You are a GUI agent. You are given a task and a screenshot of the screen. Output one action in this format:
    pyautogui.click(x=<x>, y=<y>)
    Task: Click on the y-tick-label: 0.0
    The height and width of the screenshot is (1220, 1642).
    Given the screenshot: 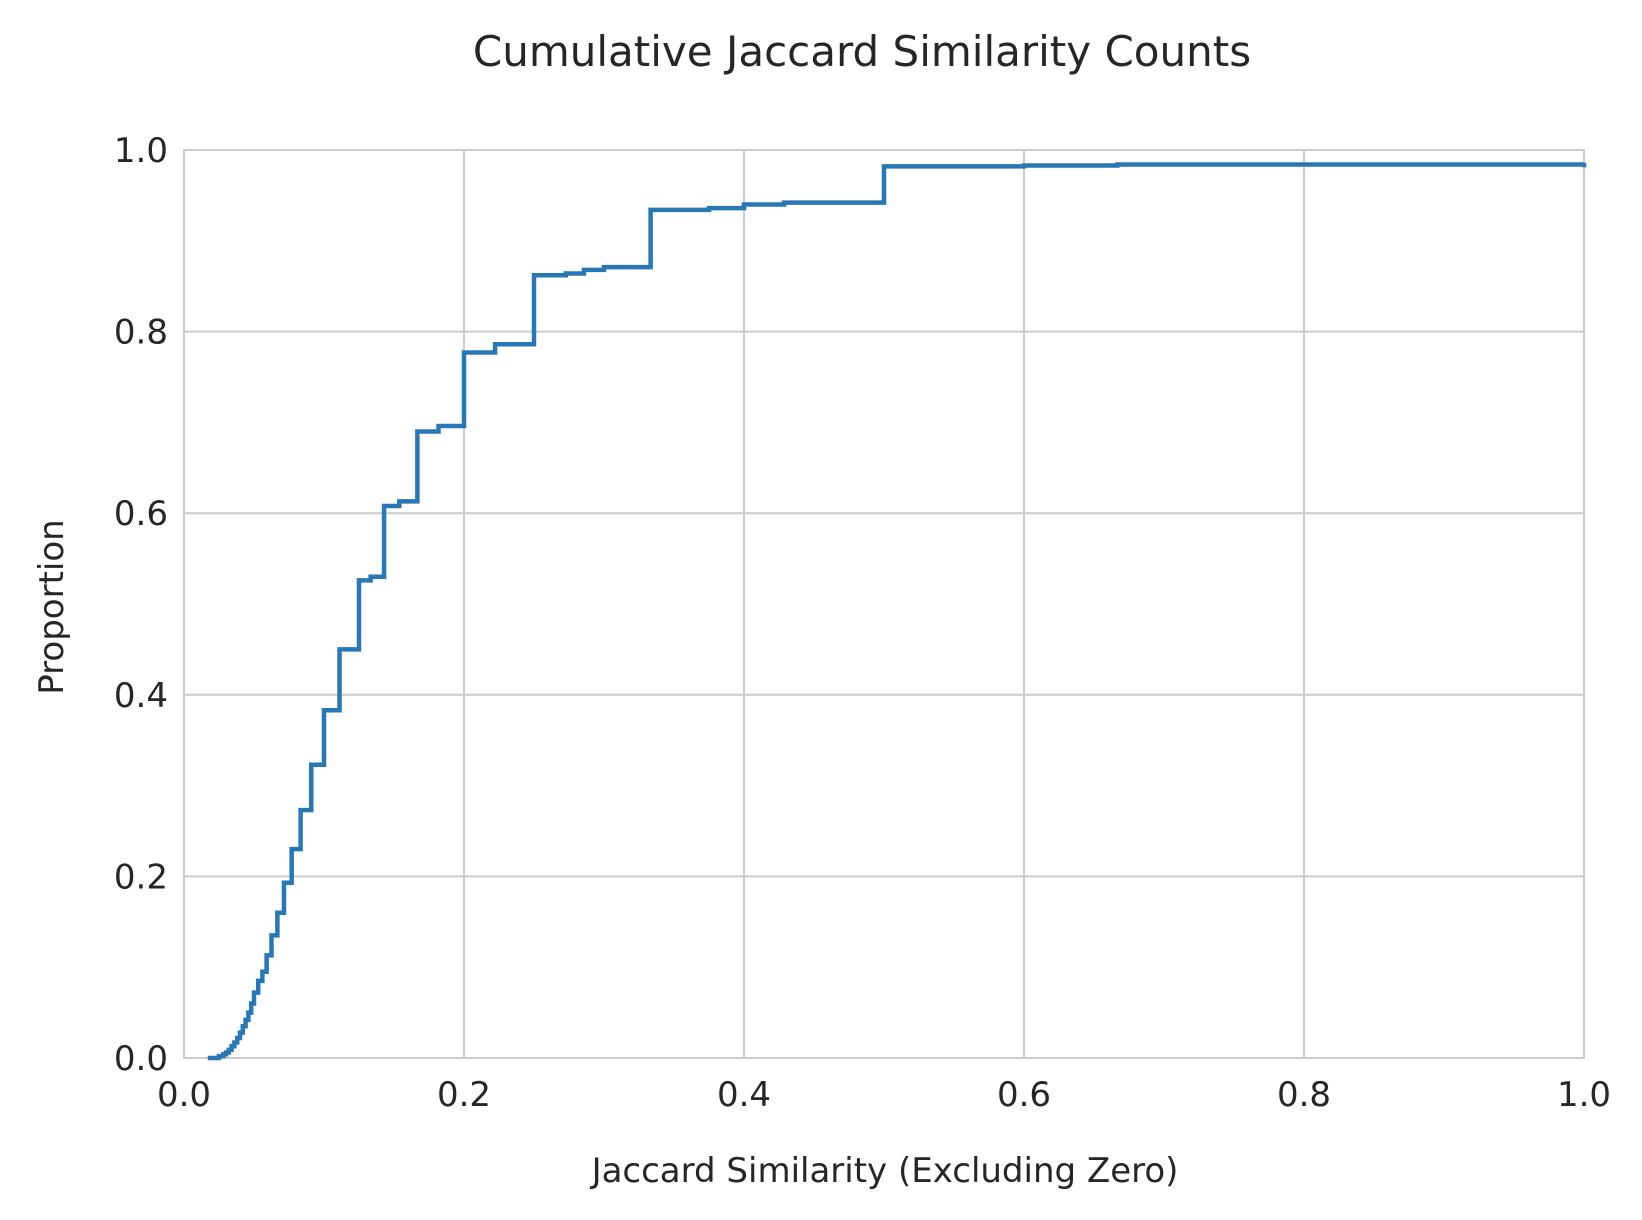 What is the action you would take?
    pyautogui.click(x=141, y=1059)
    